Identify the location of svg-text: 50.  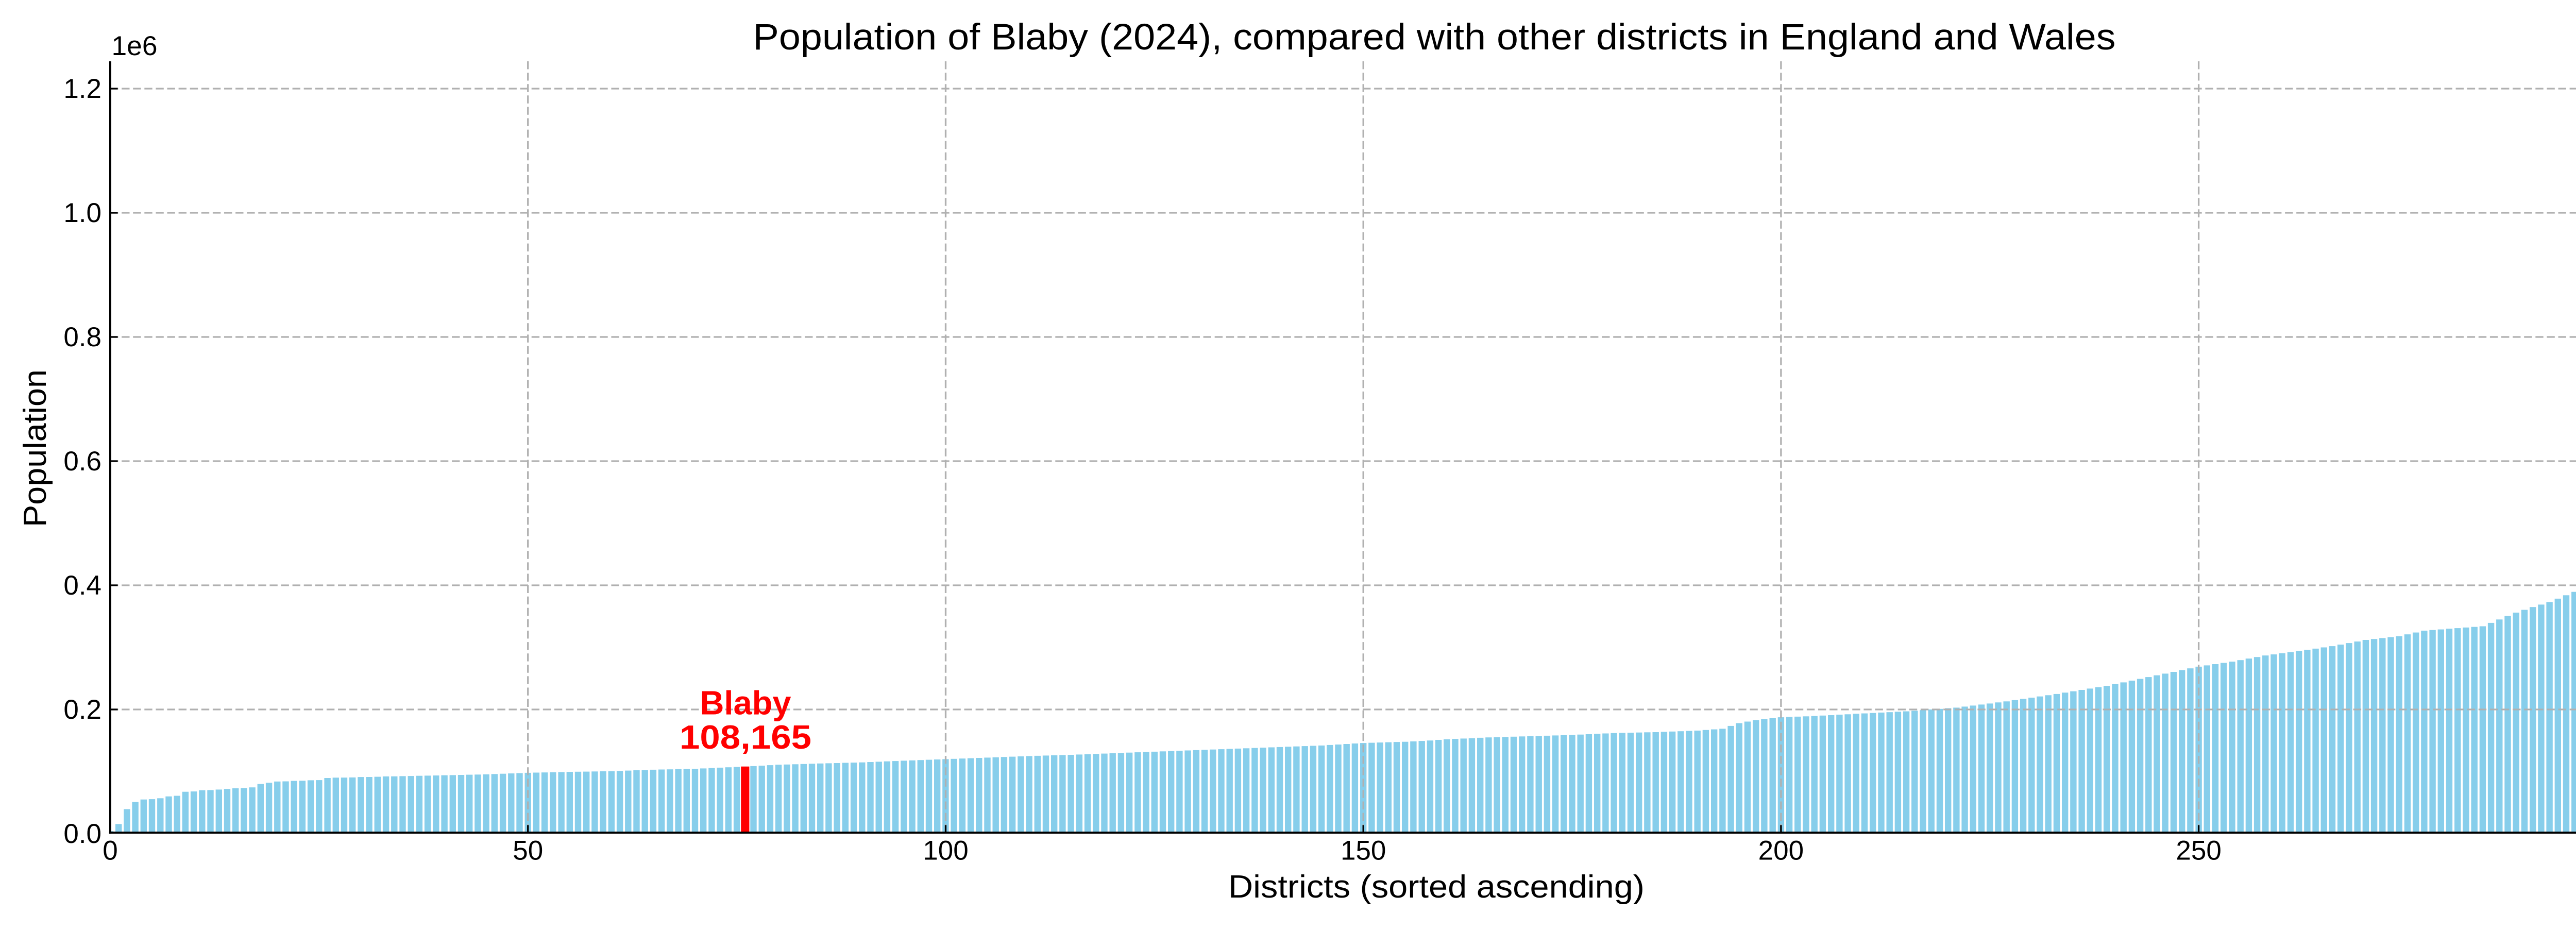
(528, 851).